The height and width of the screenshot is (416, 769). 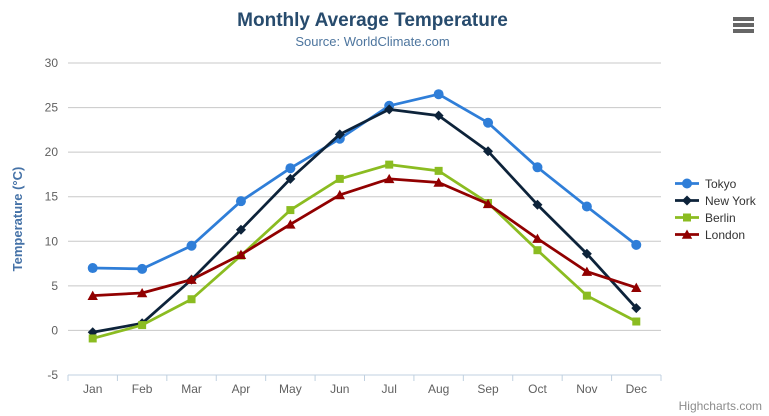 I want to click on x-axis-tick-label: Sep, so click(x=488, y=389).